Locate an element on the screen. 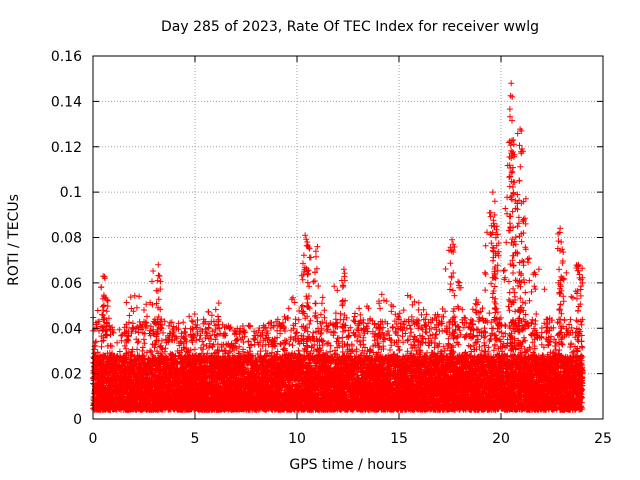  y-tick-label: 0.1 is located at coordinates (71, 193).